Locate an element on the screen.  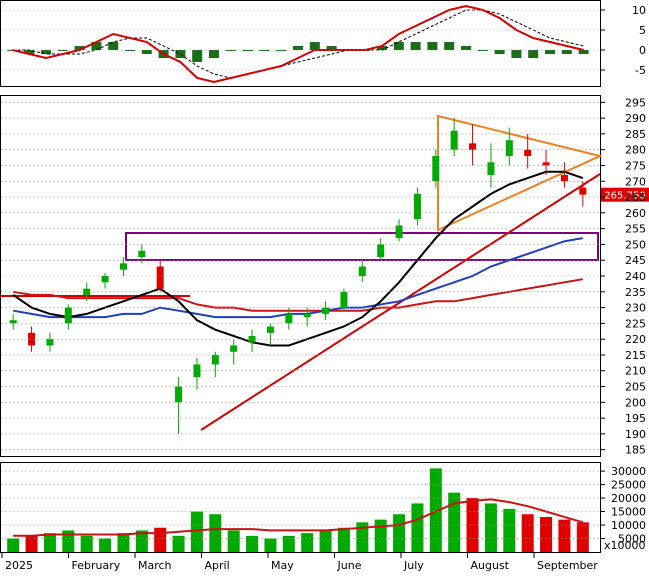
price-y-tick-label: 185 is located at coordinates (635, 450).